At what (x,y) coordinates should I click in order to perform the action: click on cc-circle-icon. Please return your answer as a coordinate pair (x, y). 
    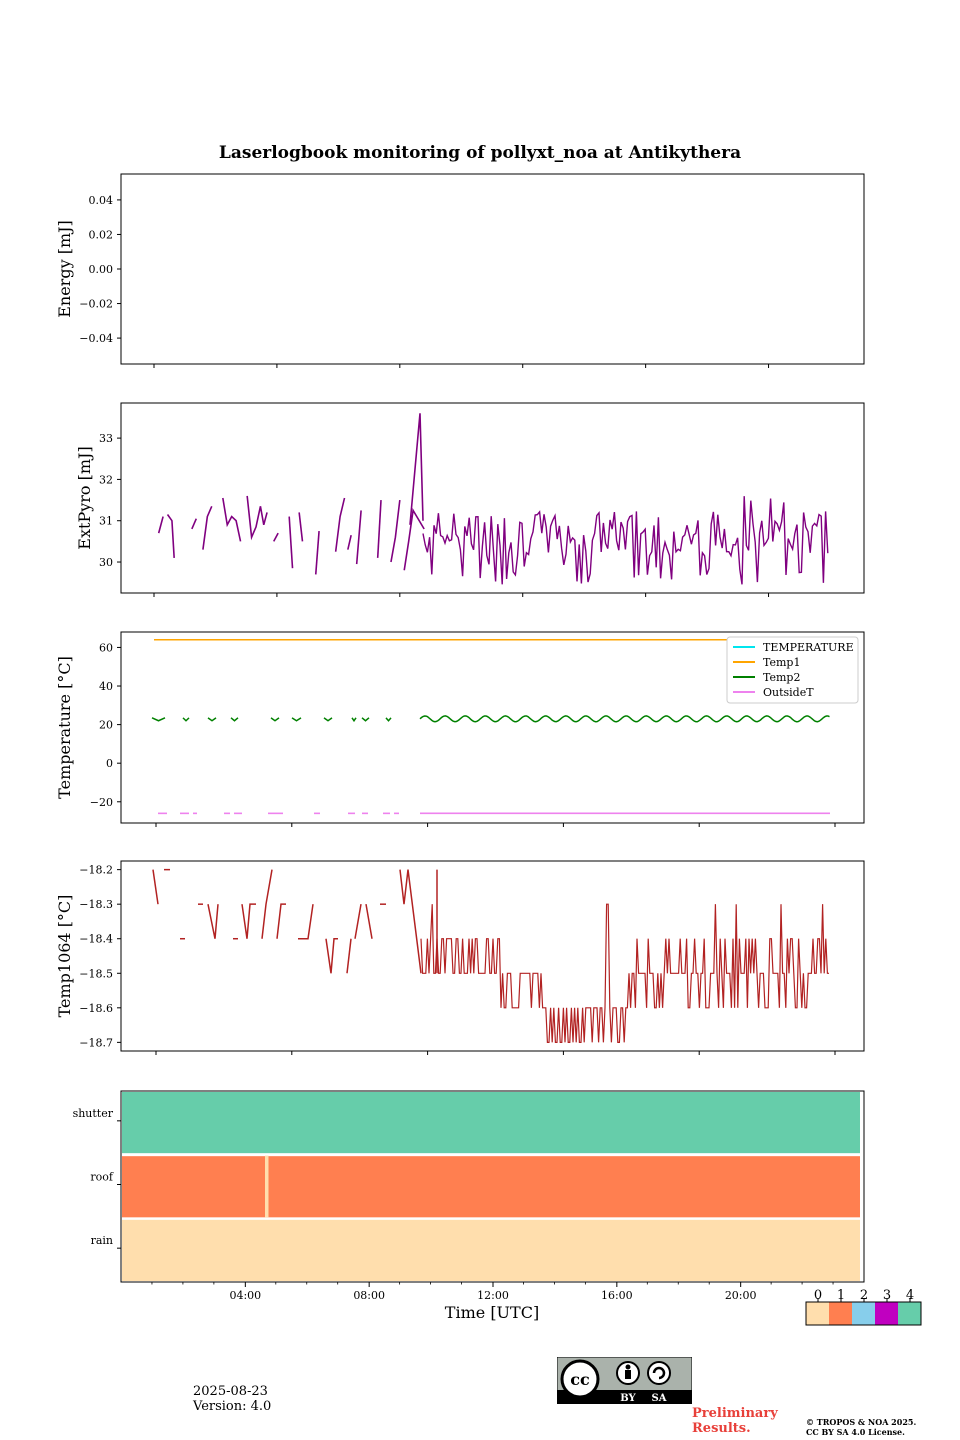
    Looking at the image, I should click on (580, 1379).